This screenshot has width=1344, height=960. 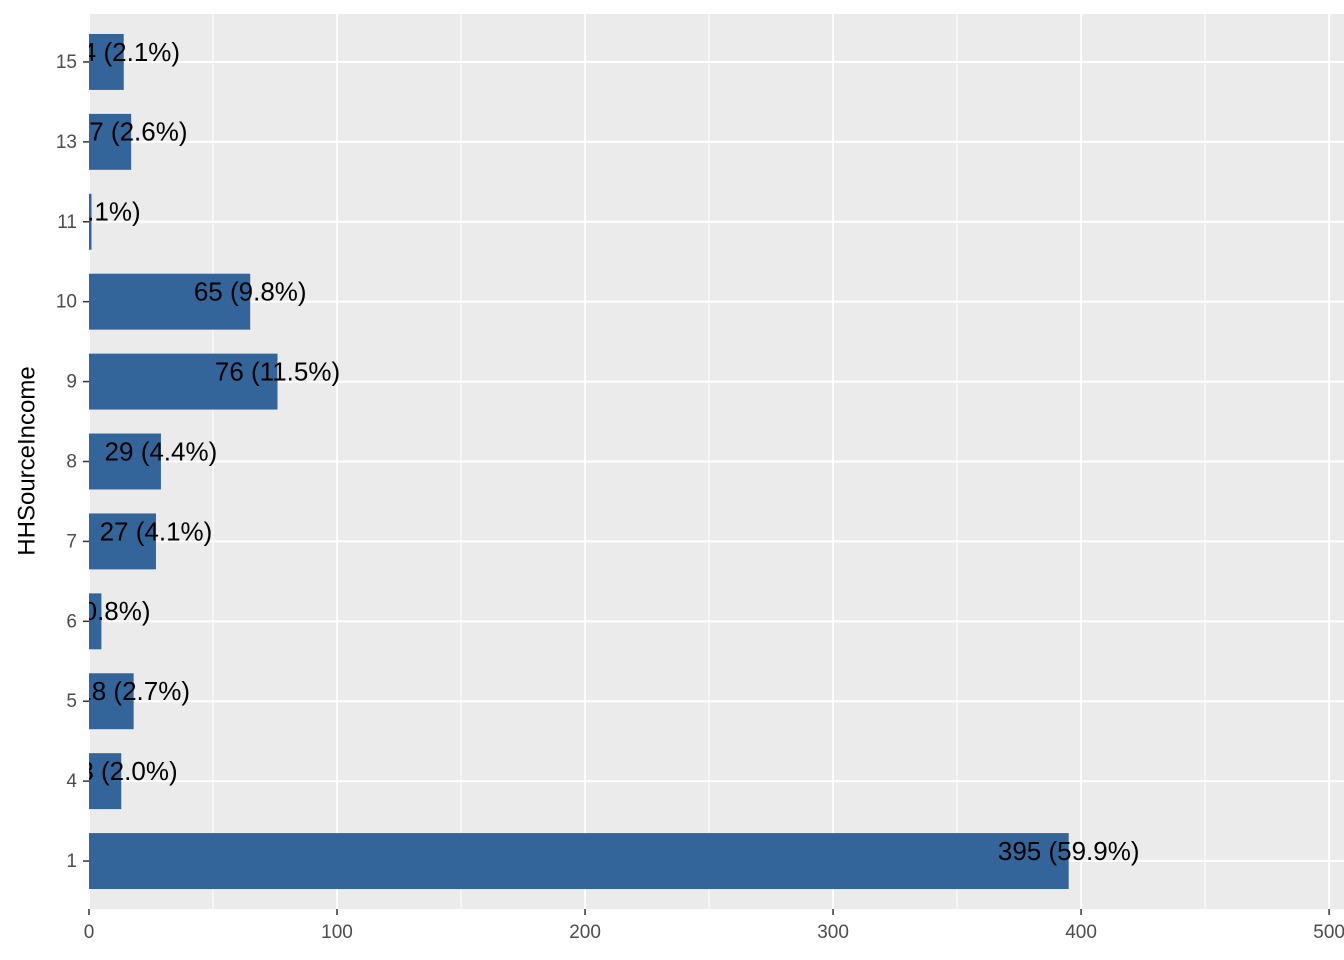 What do you see at coordinates (161, 451) in the screenshot?
I see `value-label: 29 (4.4%)` at bounding box center [161, 451].